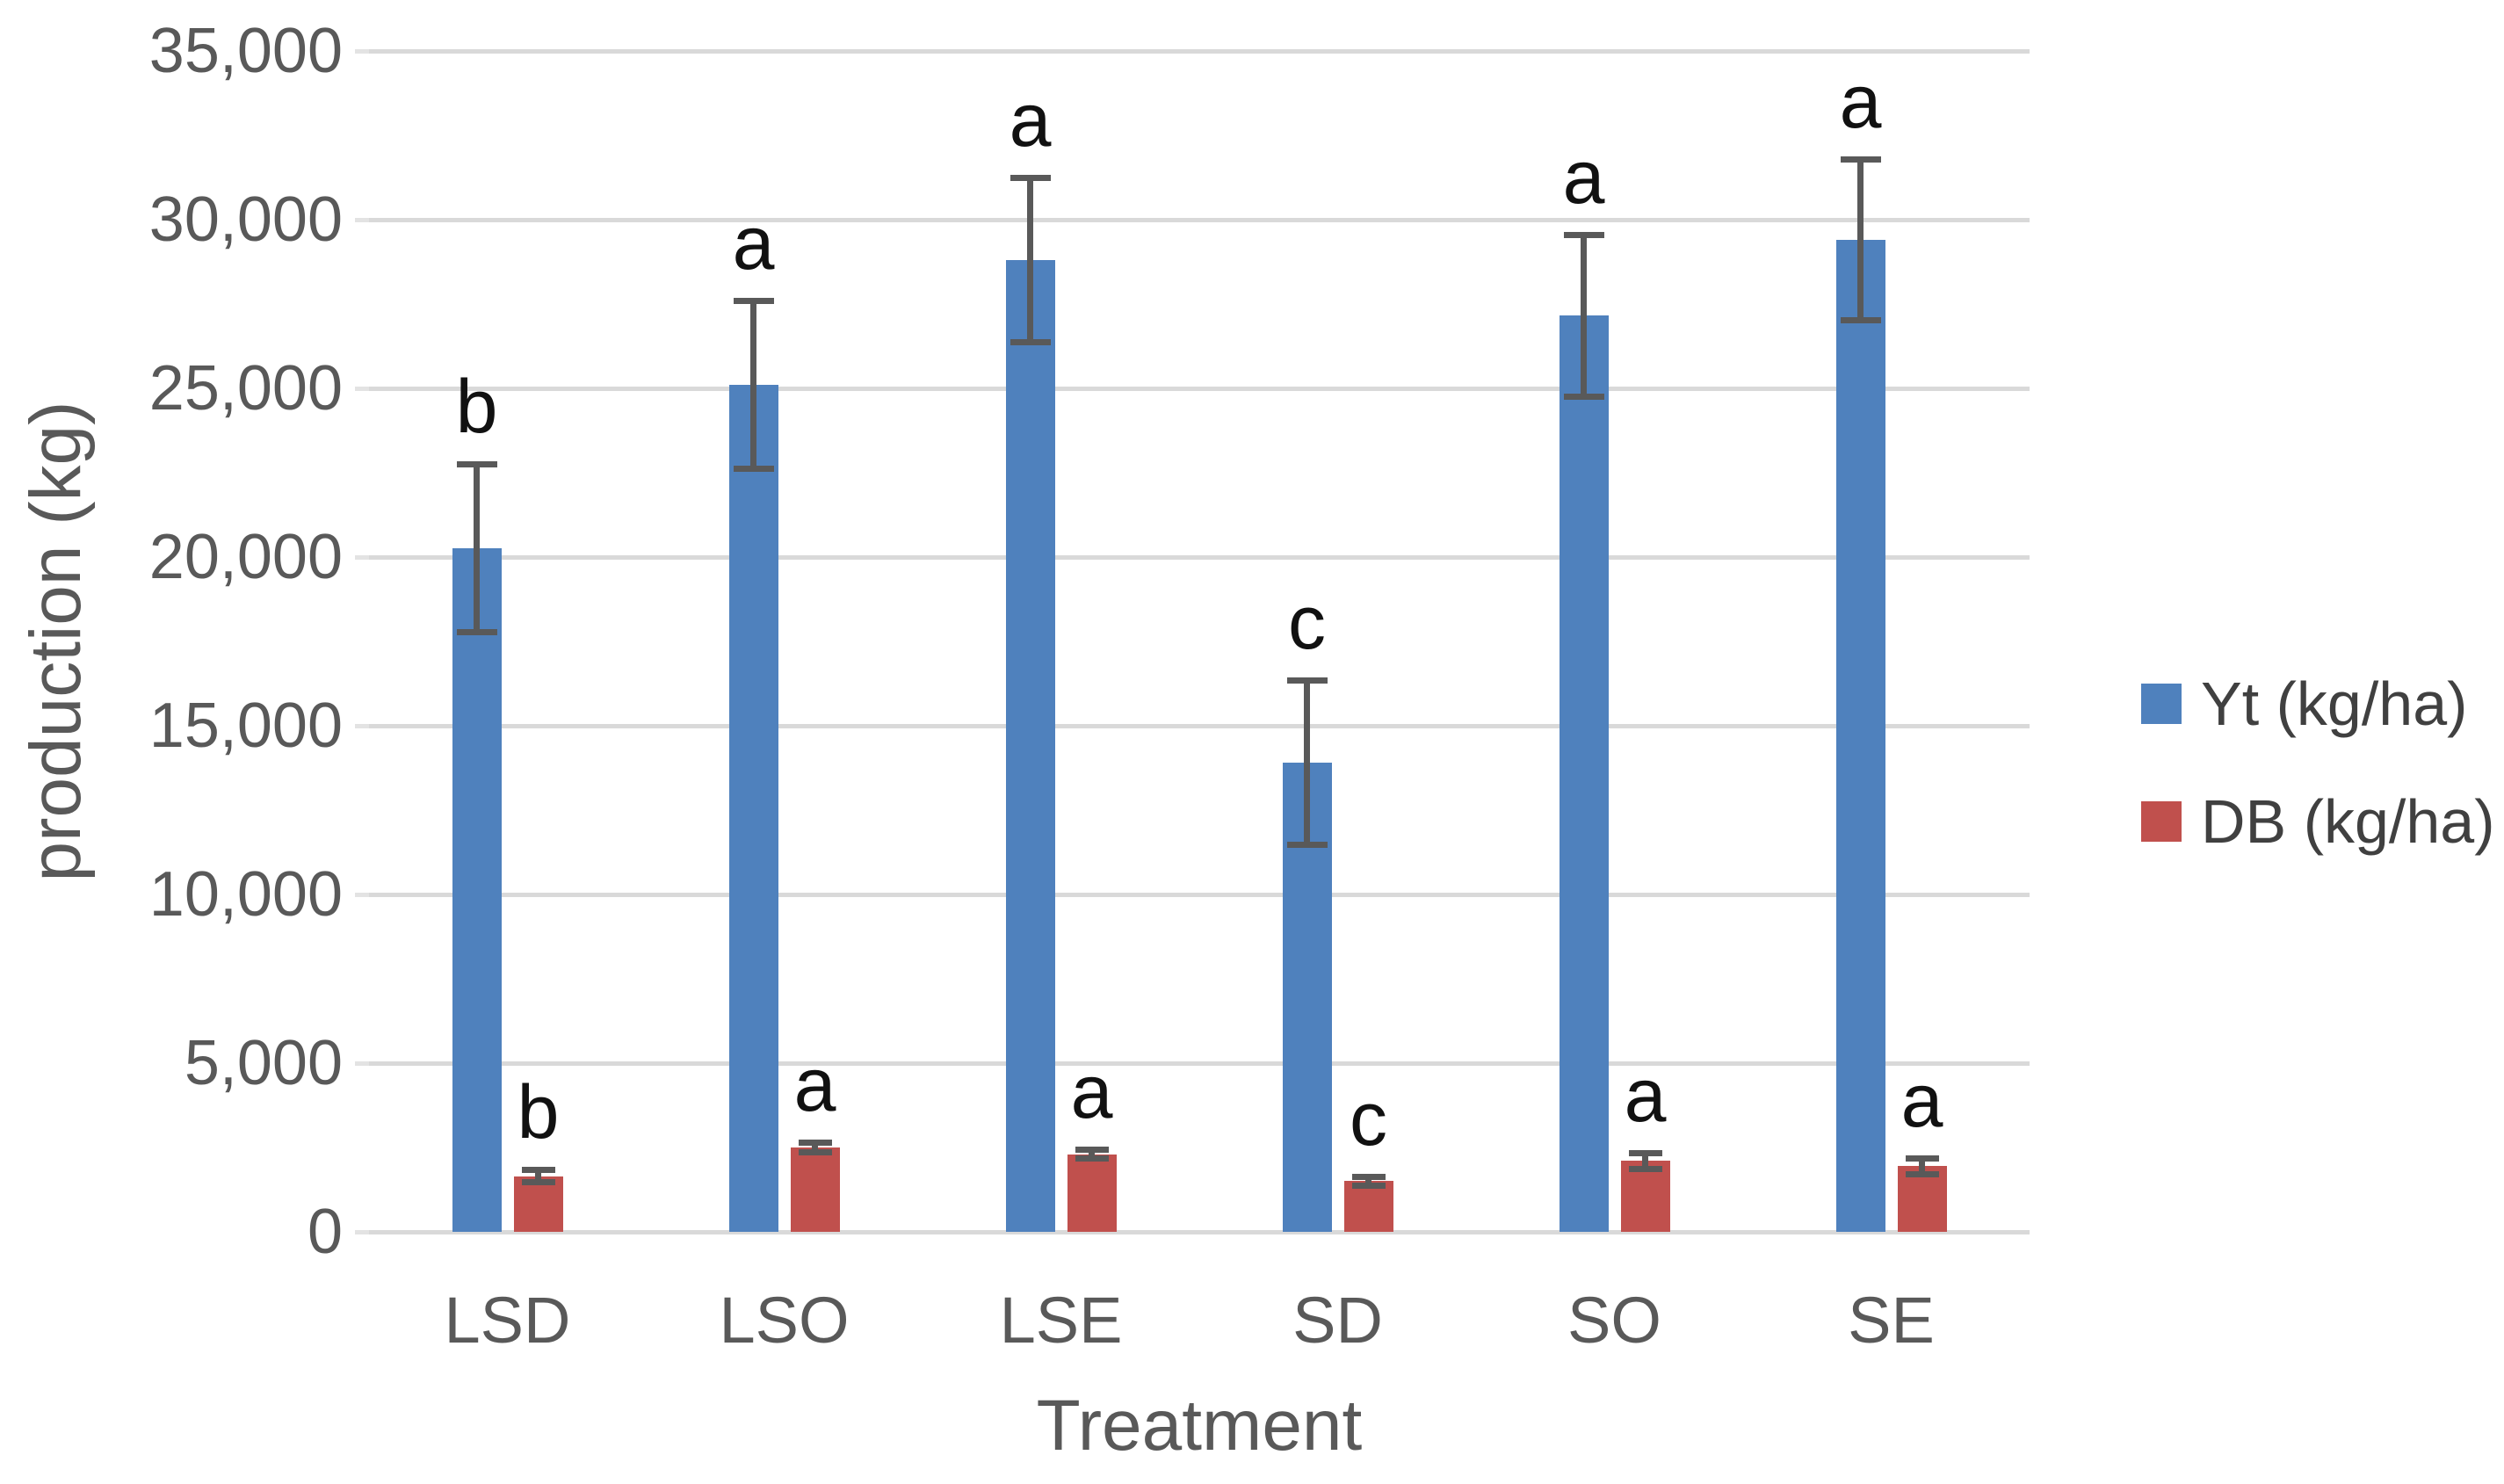  Describe the element at coordinates (1092, 1193) in the screenshot. I see `db-bar-lse` at that location.